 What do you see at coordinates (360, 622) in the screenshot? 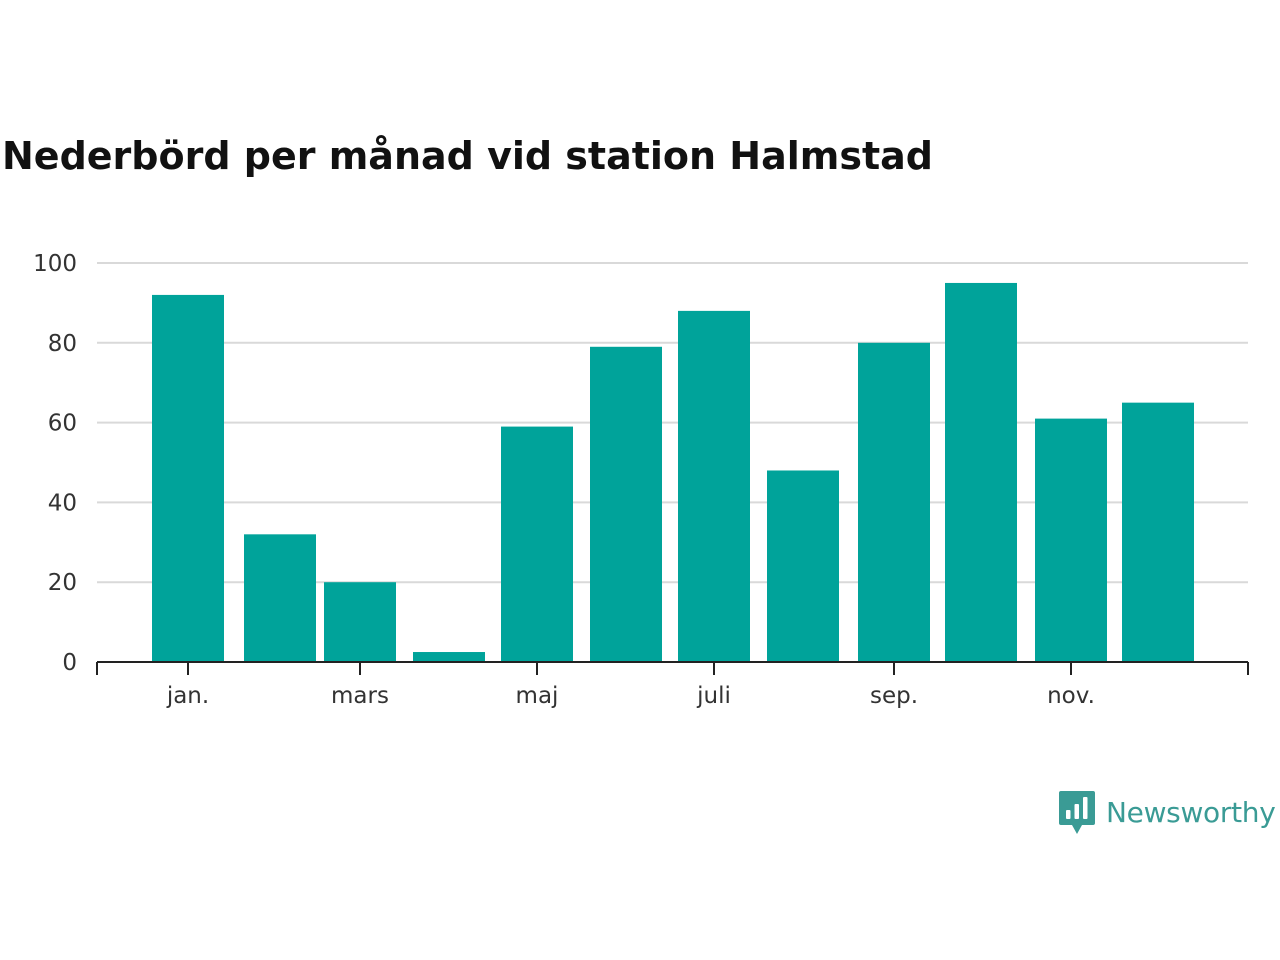
I see `bar-mars` at bounding box center [360, 622].